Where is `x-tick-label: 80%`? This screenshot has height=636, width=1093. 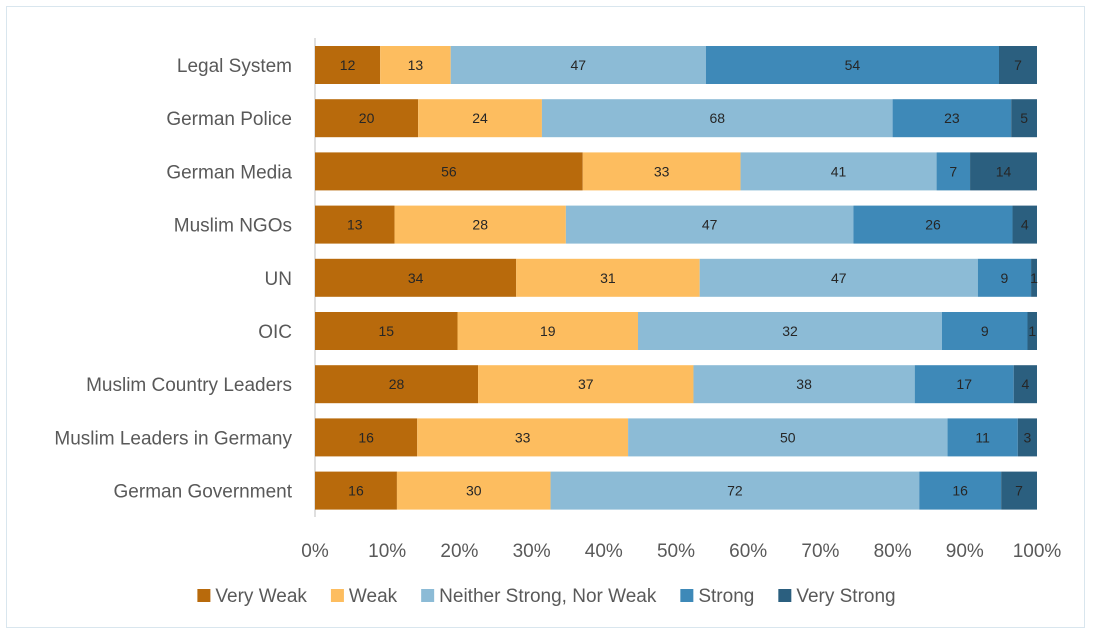
x-tick-label: 80% is located at coordinates (893, 551).